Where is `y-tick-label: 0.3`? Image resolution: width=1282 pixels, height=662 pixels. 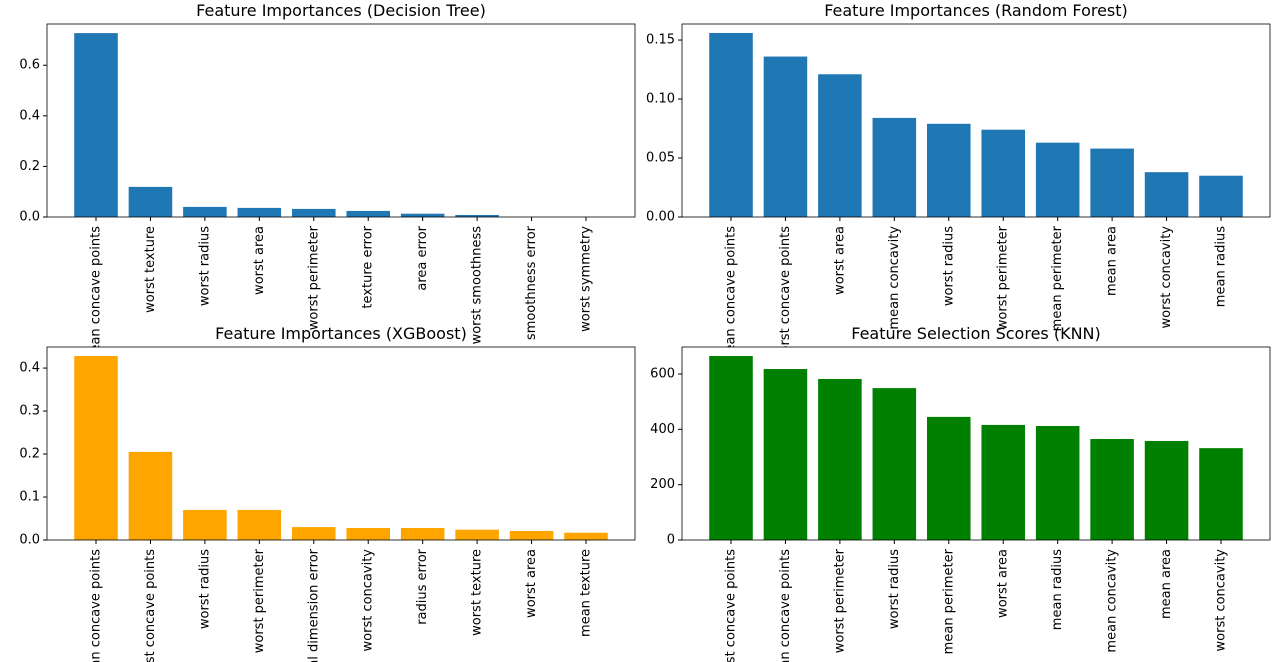 y-tick-label: 0.3 is located at coordinates (29, 411).